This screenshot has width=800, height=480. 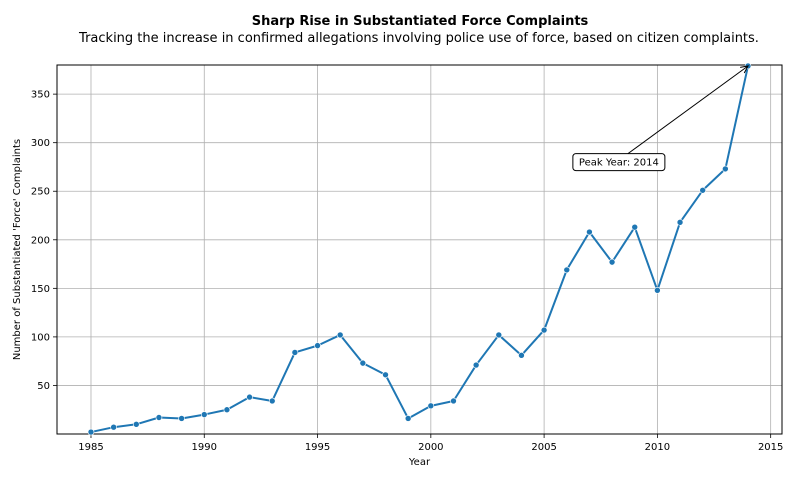 What do you see at coordinates (688, 110) in the screenshot?
I see `annotation-arrow` at bounding box center [688, 110].